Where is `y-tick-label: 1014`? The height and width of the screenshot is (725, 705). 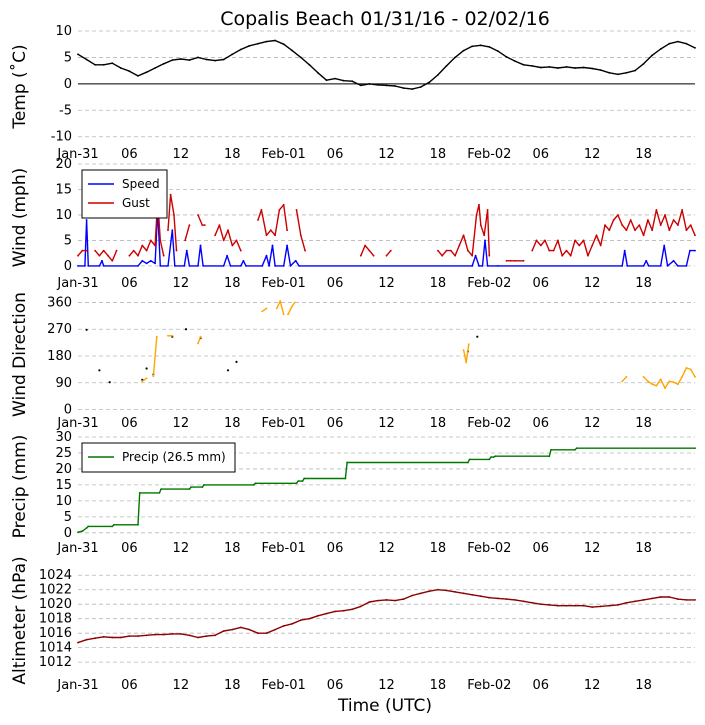 y-tick-label: 1014 is located at coordinates (55, 648).